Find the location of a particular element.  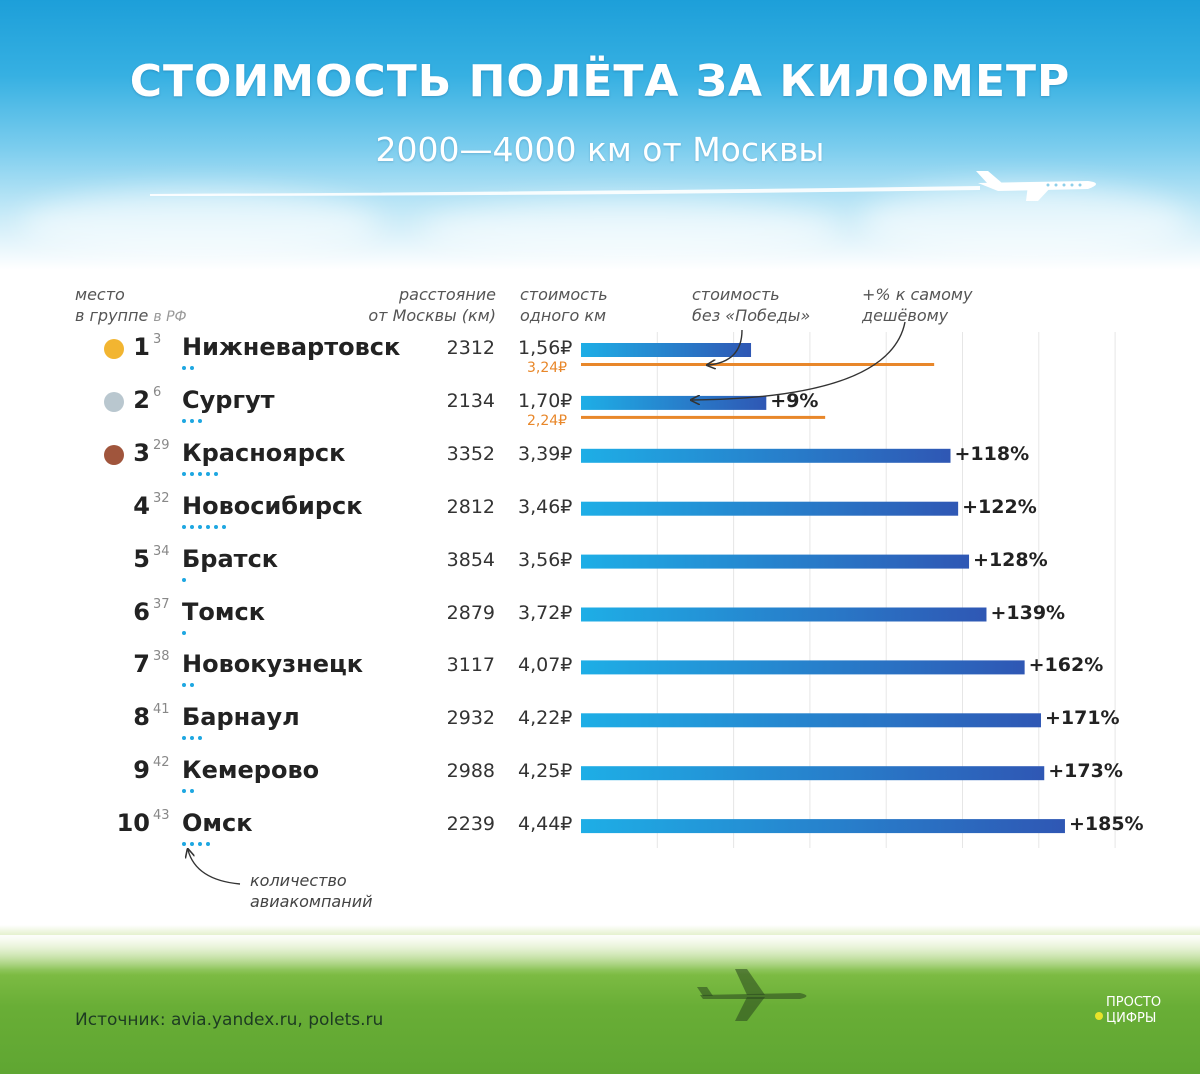

logo-dot-icon is located at coordinates (1099, 1016).